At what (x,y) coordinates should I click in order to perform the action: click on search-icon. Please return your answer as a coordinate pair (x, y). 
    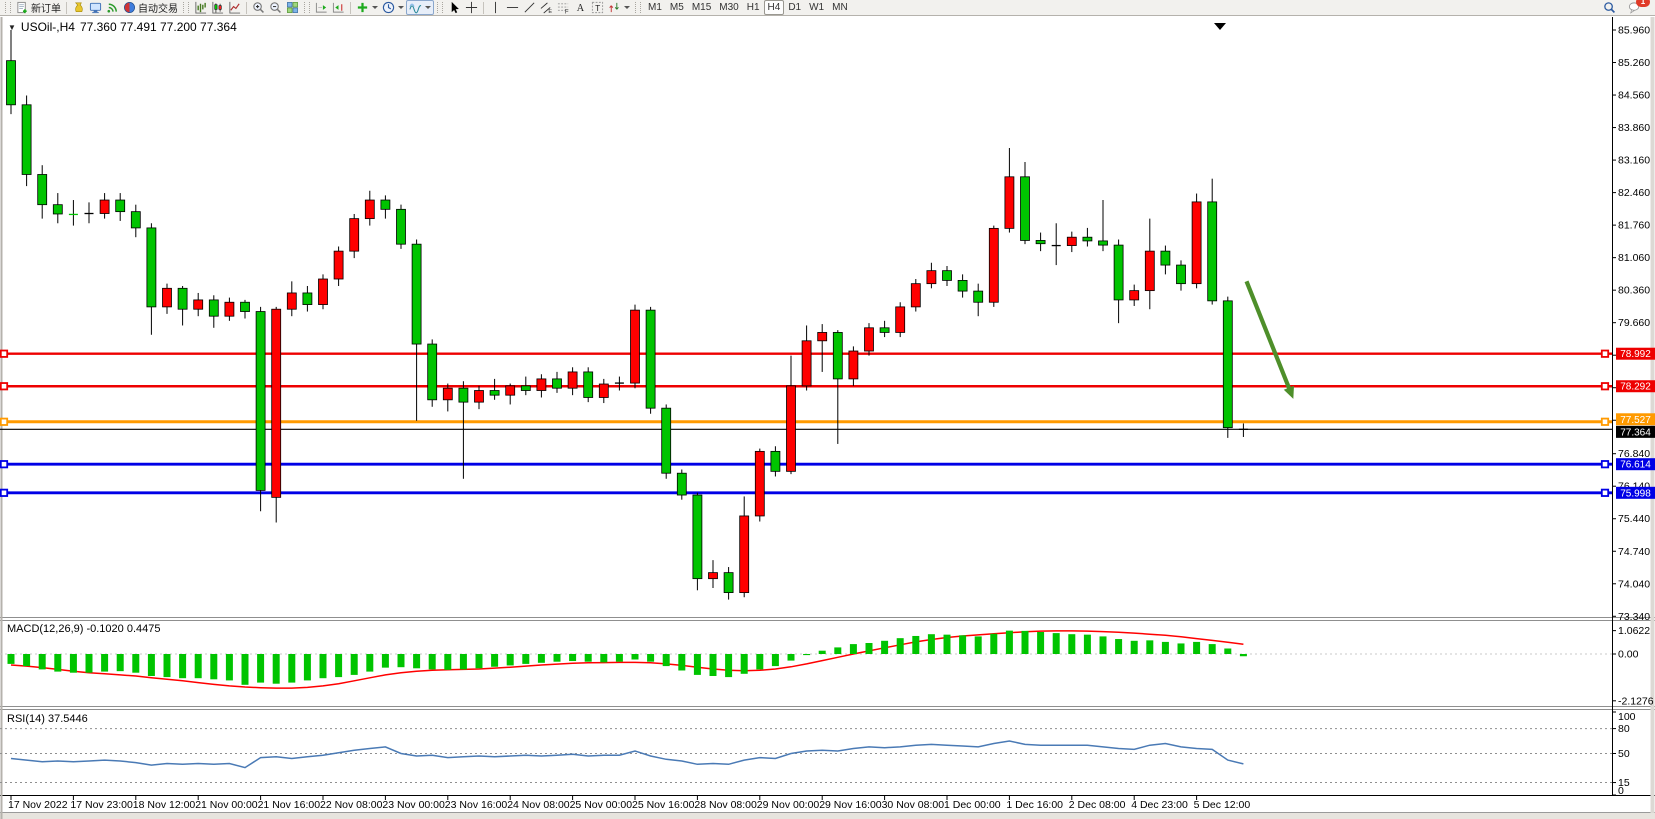
    Looking at the image, I should click on (1610, 8).